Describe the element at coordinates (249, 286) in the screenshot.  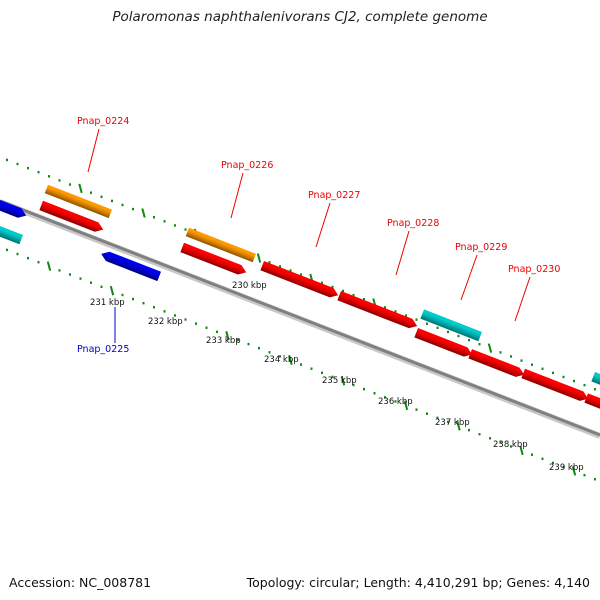
I see `scale-label: 230 kbp` at that location.